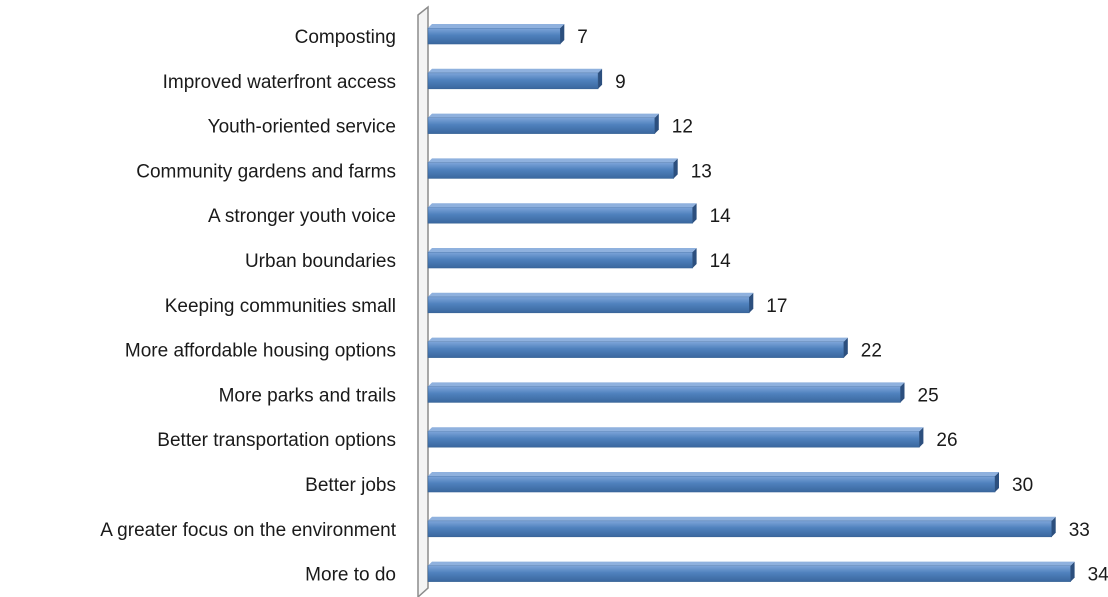 Image resolution: width=1108 pixels, height=597 pixels. I want to click on value-label: 7, so click(582, 37).